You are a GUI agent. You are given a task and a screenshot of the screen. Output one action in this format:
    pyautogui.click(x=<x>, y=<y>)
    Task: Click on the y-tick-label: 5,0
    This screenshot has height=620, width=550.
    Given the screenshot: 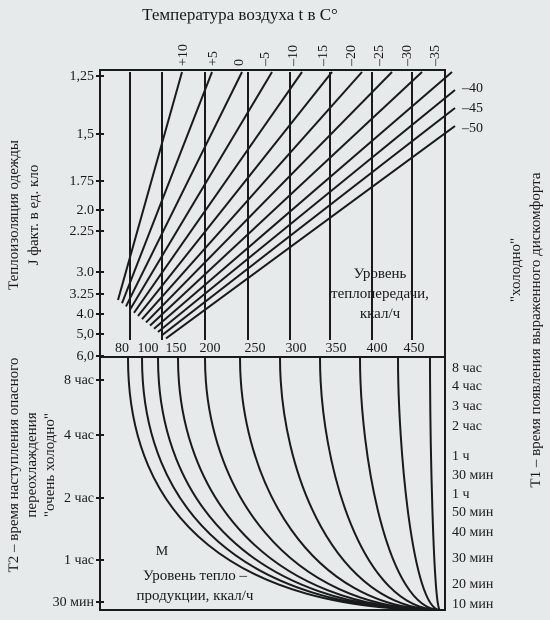 What is the action you would take?
    pyautogui.click(x=86, y=334)
    